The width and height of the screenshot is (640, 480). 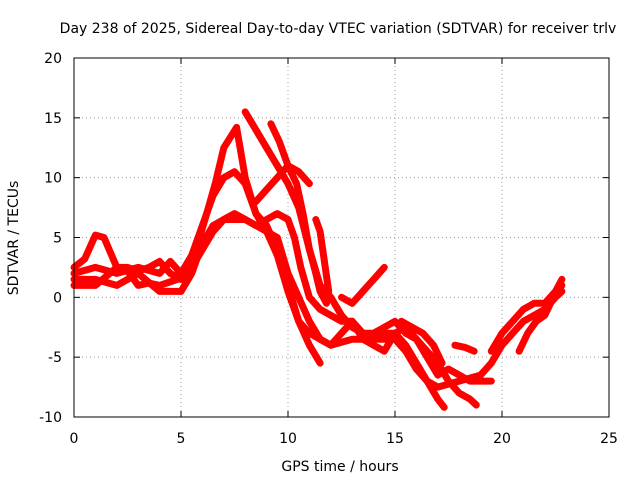 What do you see at coordinates (55, 358) in the screenshot?
I see `y-tick-label: -5` at bounding box center [55, 358].